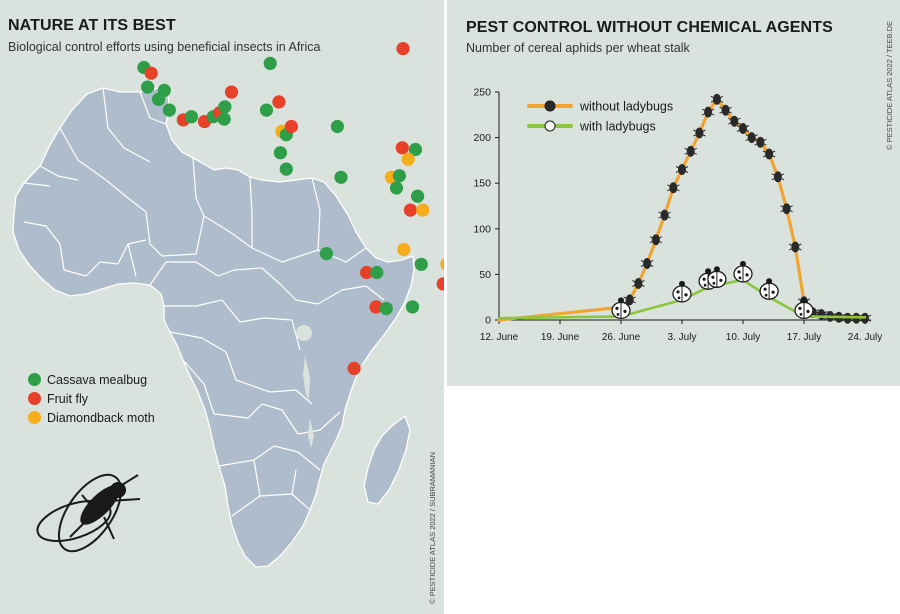 Image resolution: width=900 pixels, height=614 pixels. What do you see at coordinates (482, 229) in the screenshot?
I see `y-tick-label: 100` at bounding box center [482, 229].